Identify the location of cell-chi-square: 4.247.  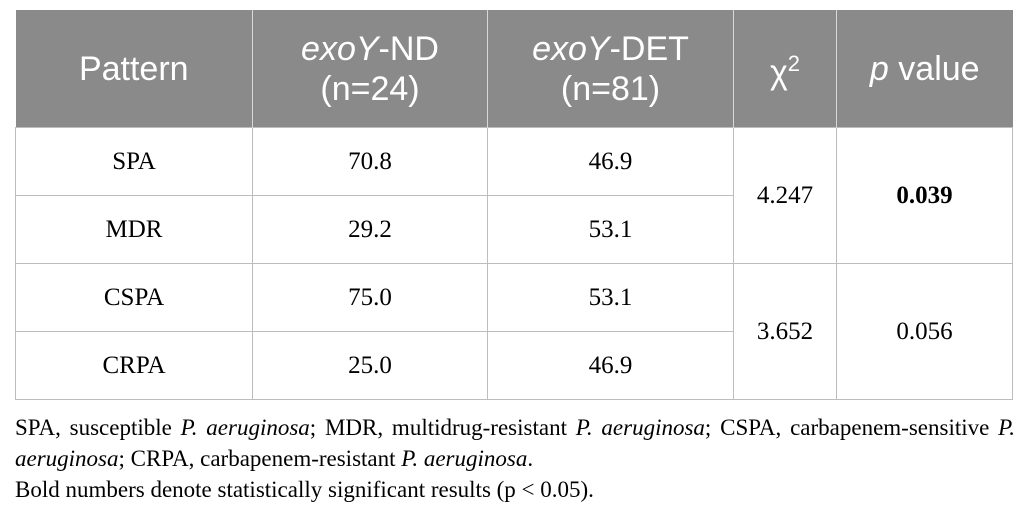
(785, 195).